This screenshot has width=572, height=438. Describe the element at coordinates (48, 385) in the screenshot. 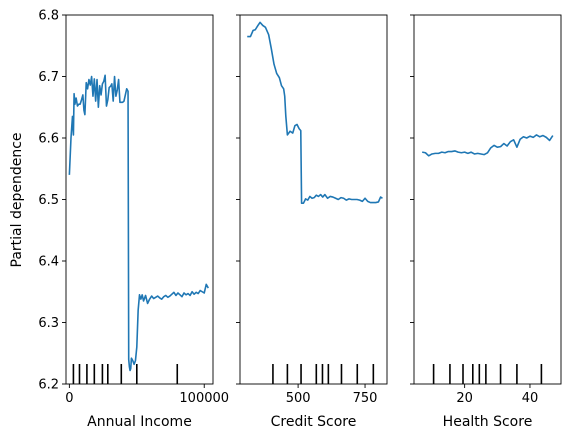

I see `y-tick-label: 6.2` at that location.